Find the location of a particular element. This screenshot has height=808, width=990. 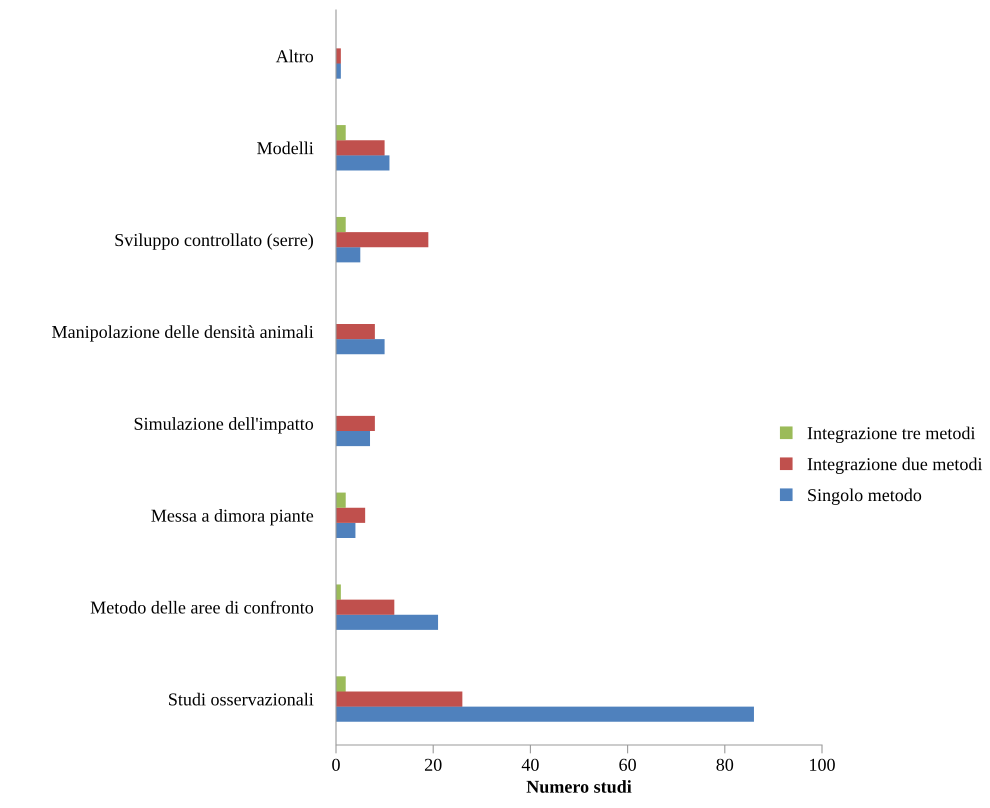

legend-label: Integrazione tre metodi is located at coordinates (892, 434).